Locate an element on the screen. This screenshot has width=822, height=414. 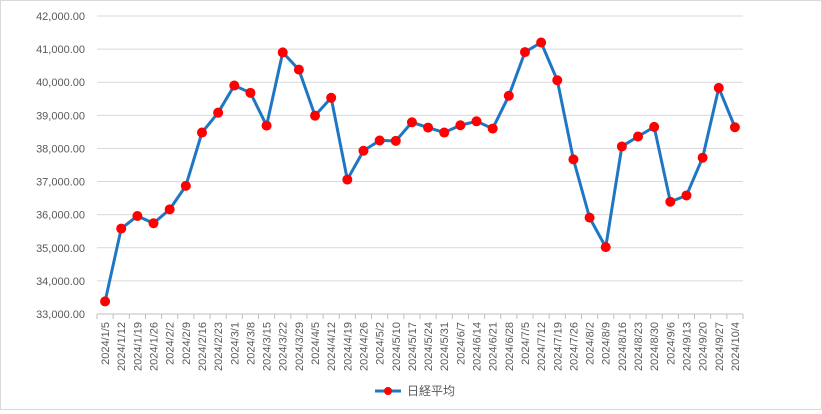
x-tick-label: 2024/2/16 is located at coordinates (203, 346).